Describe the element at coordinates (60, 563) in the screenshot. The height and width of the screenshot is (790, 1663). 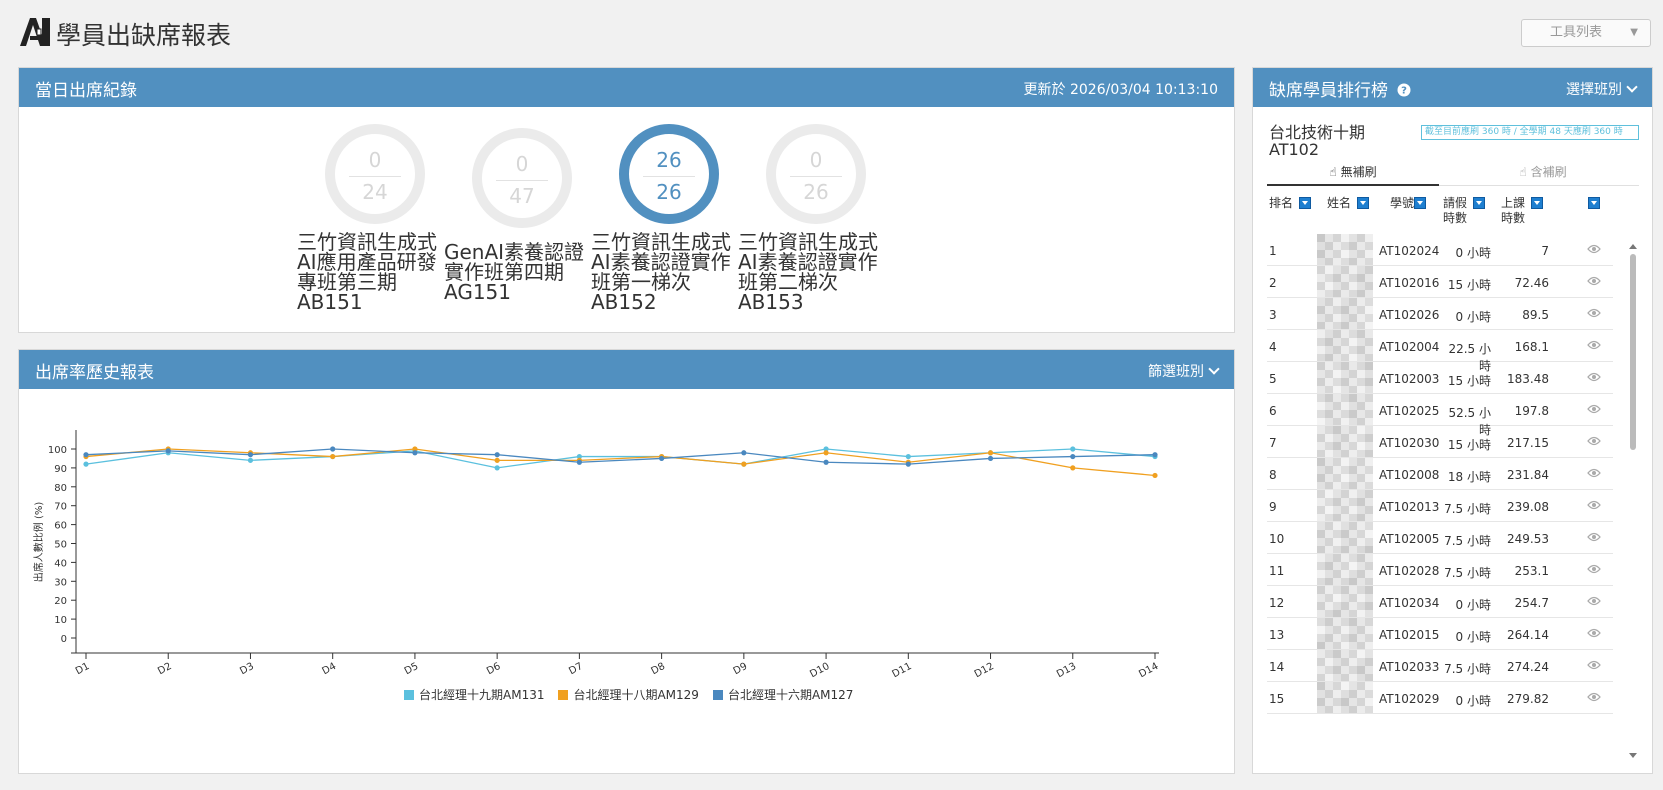
I see `y-tick-label: 40` at that location.